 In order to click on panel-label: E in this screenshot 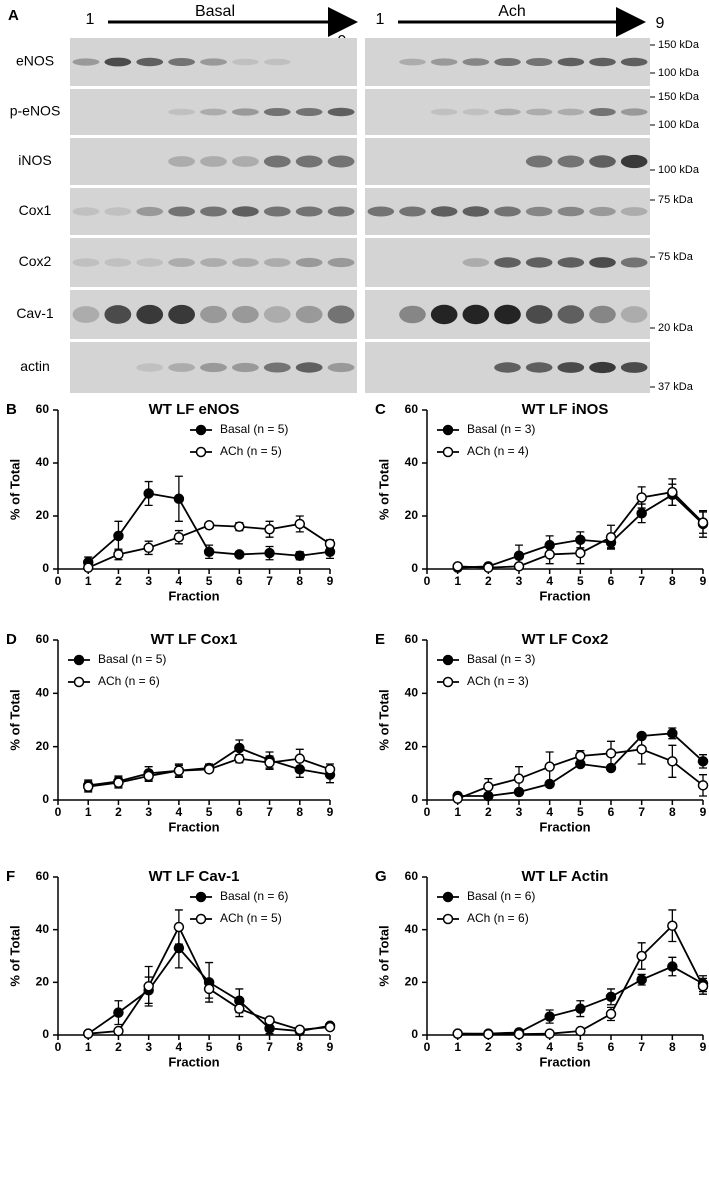, I will do `click(380, 639)`.